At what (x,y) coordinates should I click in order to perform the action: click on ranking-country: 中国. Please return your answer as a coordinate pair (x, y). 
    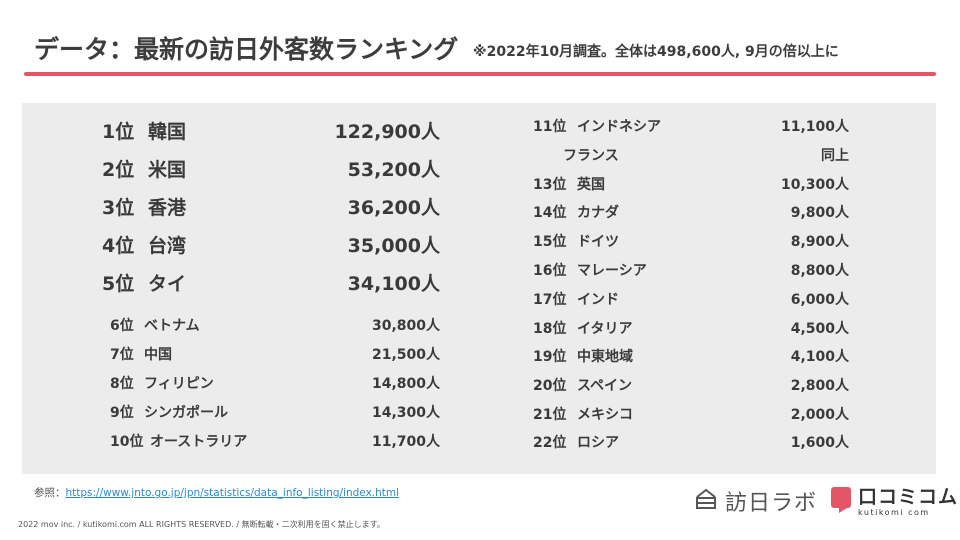
    Looking at the image, I should click on (158, 355).